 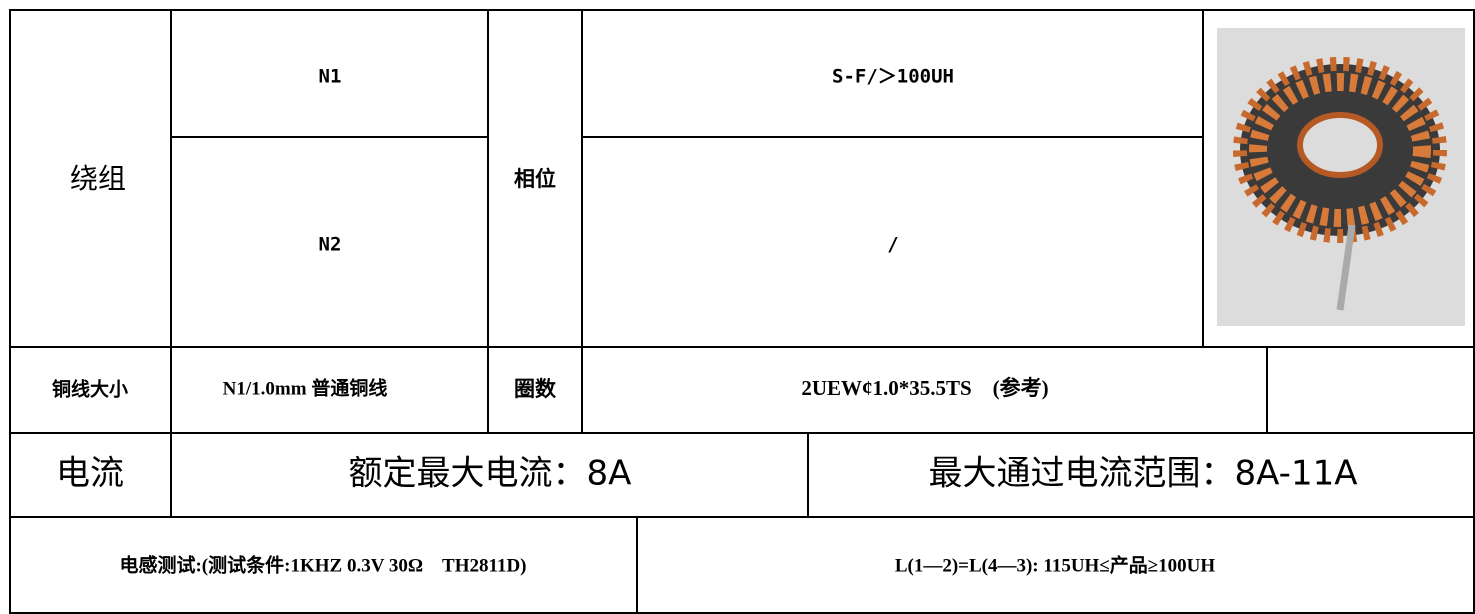 I want to click on winding-n1: N1, so click(x=330, y=77).